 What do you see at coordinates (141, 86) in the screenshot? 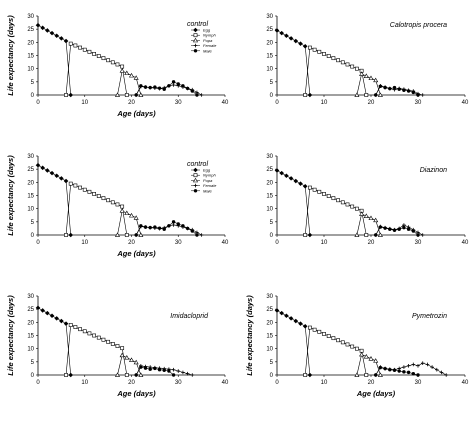
I see `data-point-c0-s4-p1` at bounding box center [141, 86].